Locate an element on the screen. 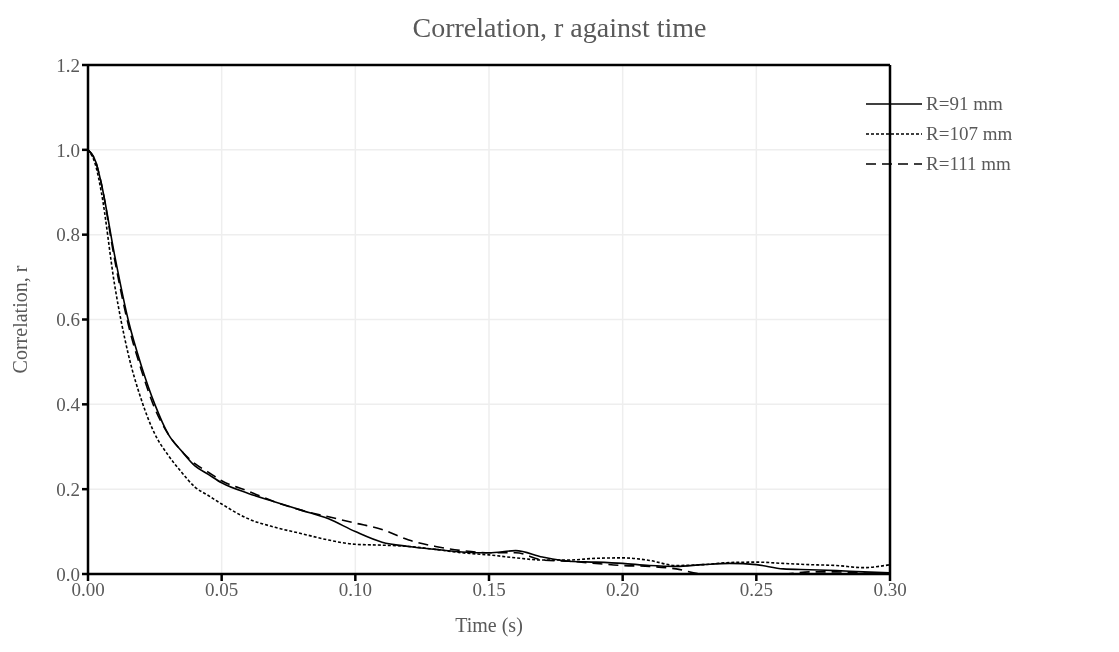  y-tick-label: 0.6 is located at coordinates (68, 320).